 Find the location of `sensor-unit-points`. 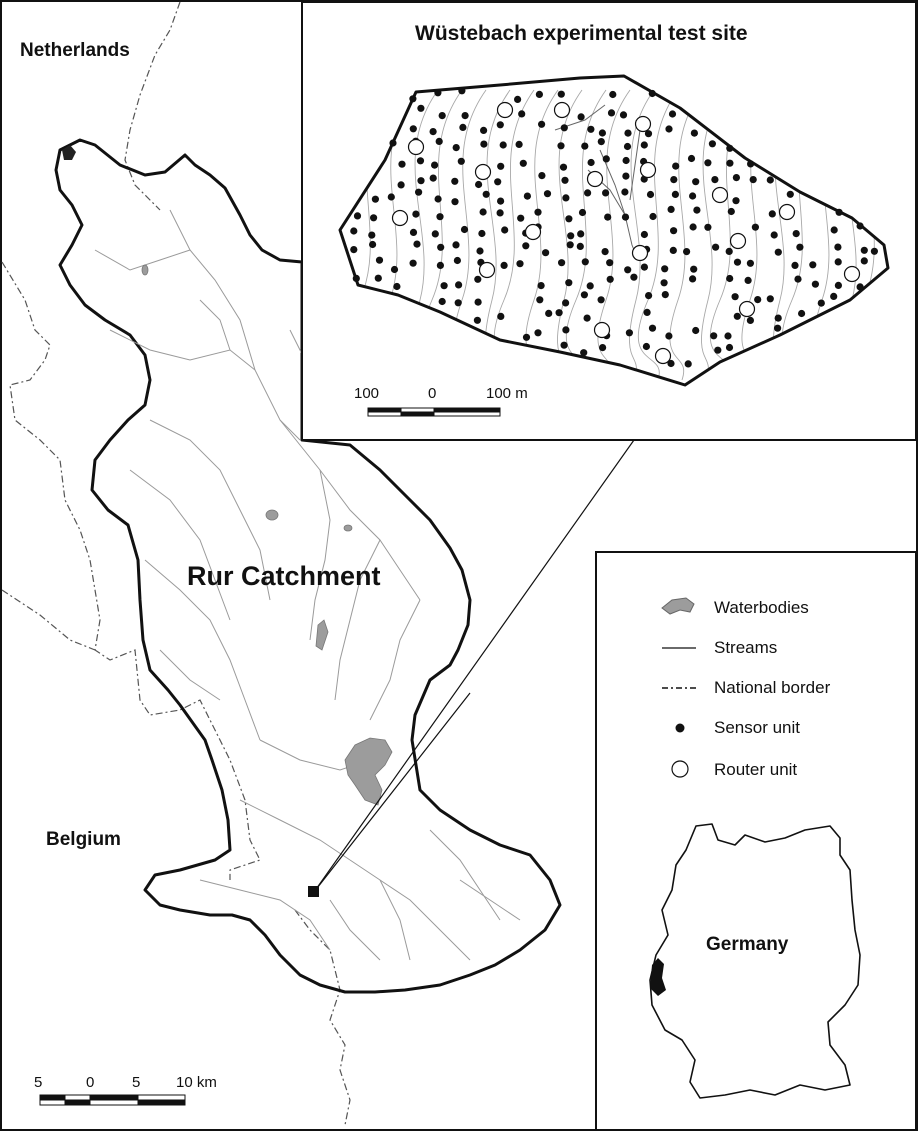

sensor-unit-points is located at coordinates (614, 227).